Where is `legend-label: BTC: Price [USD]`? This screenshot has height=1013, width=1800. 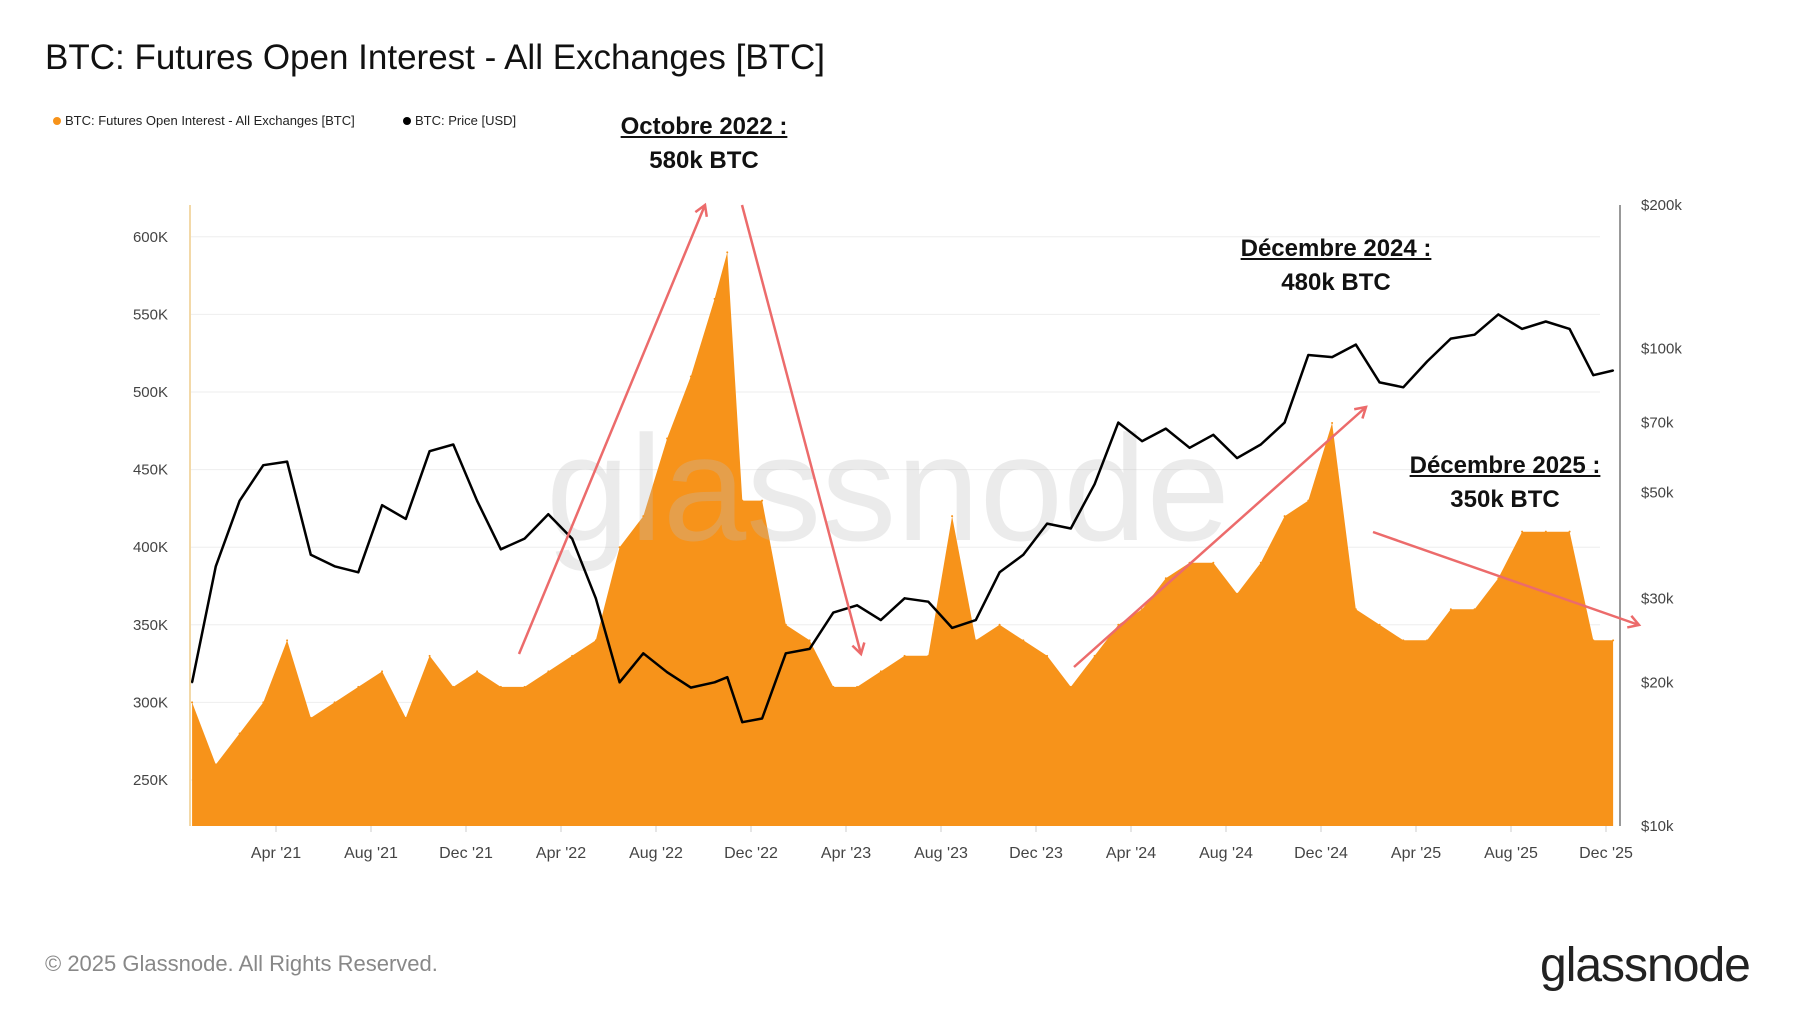
legend-label: BTC: Price [USD] is located at coordinates (466, 120).